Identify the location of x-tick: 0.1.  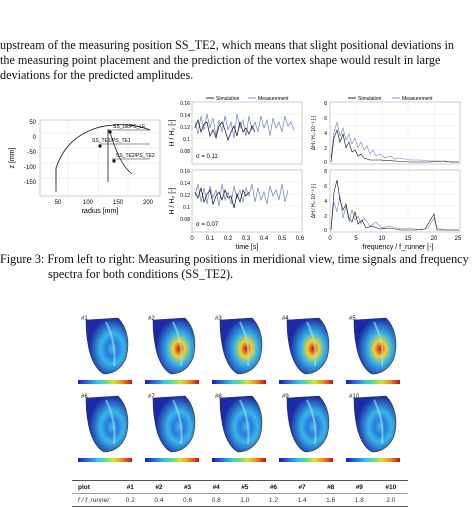
(210, 239).